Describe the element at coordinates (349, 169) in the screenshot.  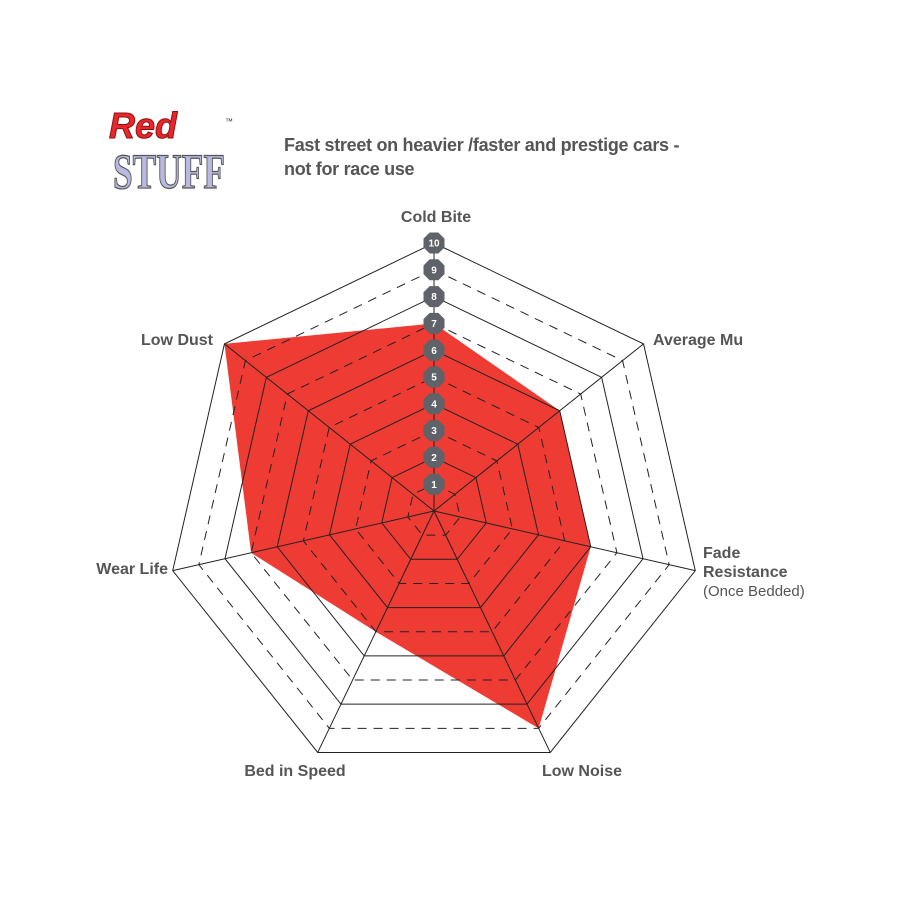
I see `subtitle-line: not for race use` at that location.